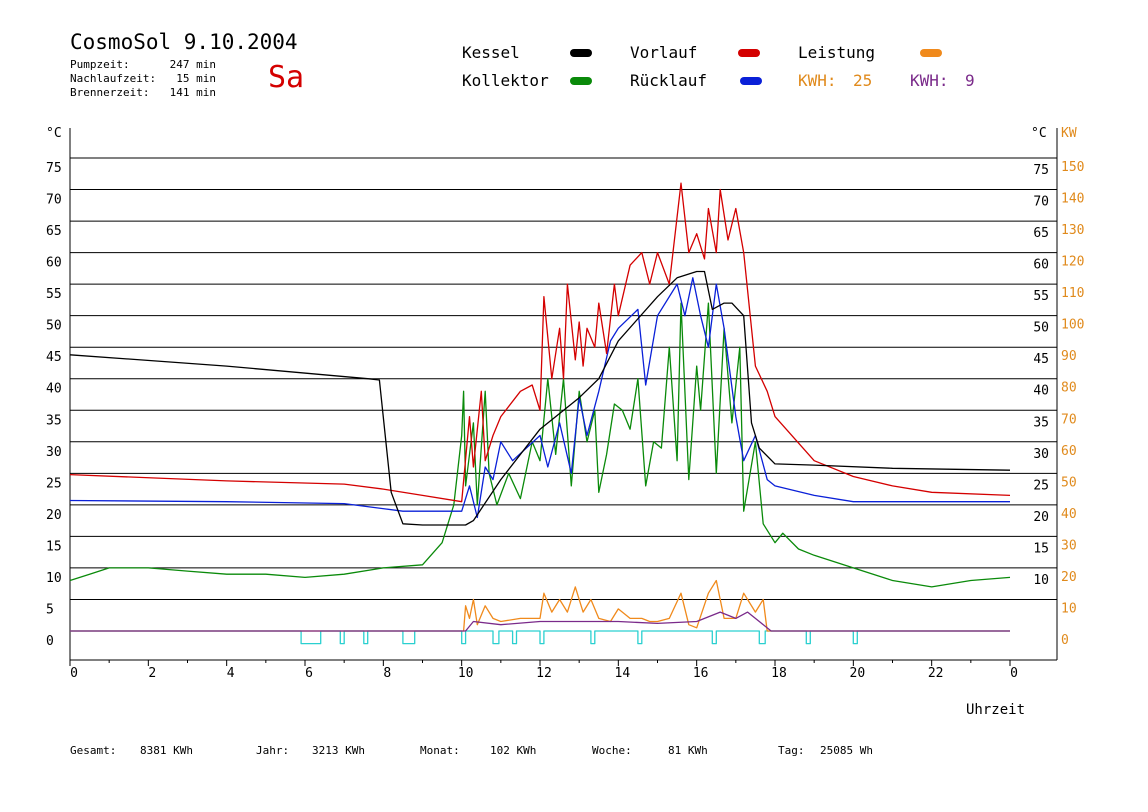 The height and width of the screenshot is (812, 1148). What do you see at coordinates (1072, 325) in the screenshot?
I see `y-tick-kw-100: 100` at bounding box center [1072, 325].